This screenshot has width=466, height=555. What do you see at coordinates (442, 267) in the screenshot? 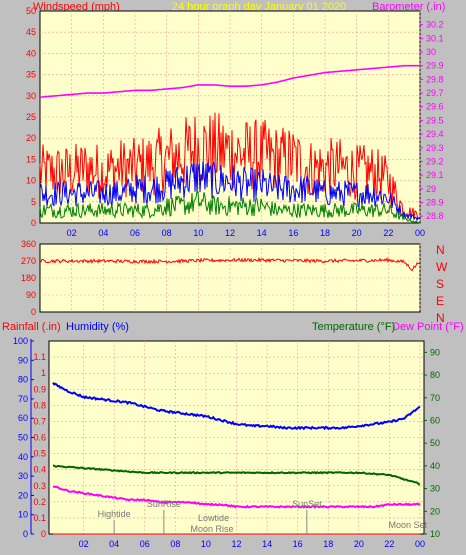
I see `compass-w: W` at bounding box center [442, 267].